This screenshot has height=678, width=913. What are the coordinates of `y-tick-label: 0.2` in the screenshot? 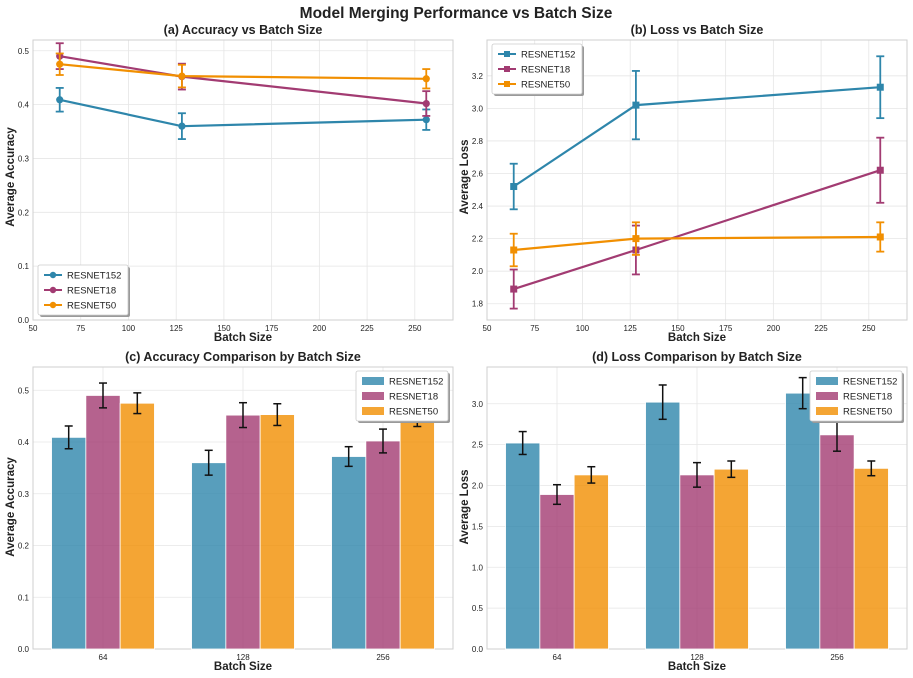 It's located at (24, 546).